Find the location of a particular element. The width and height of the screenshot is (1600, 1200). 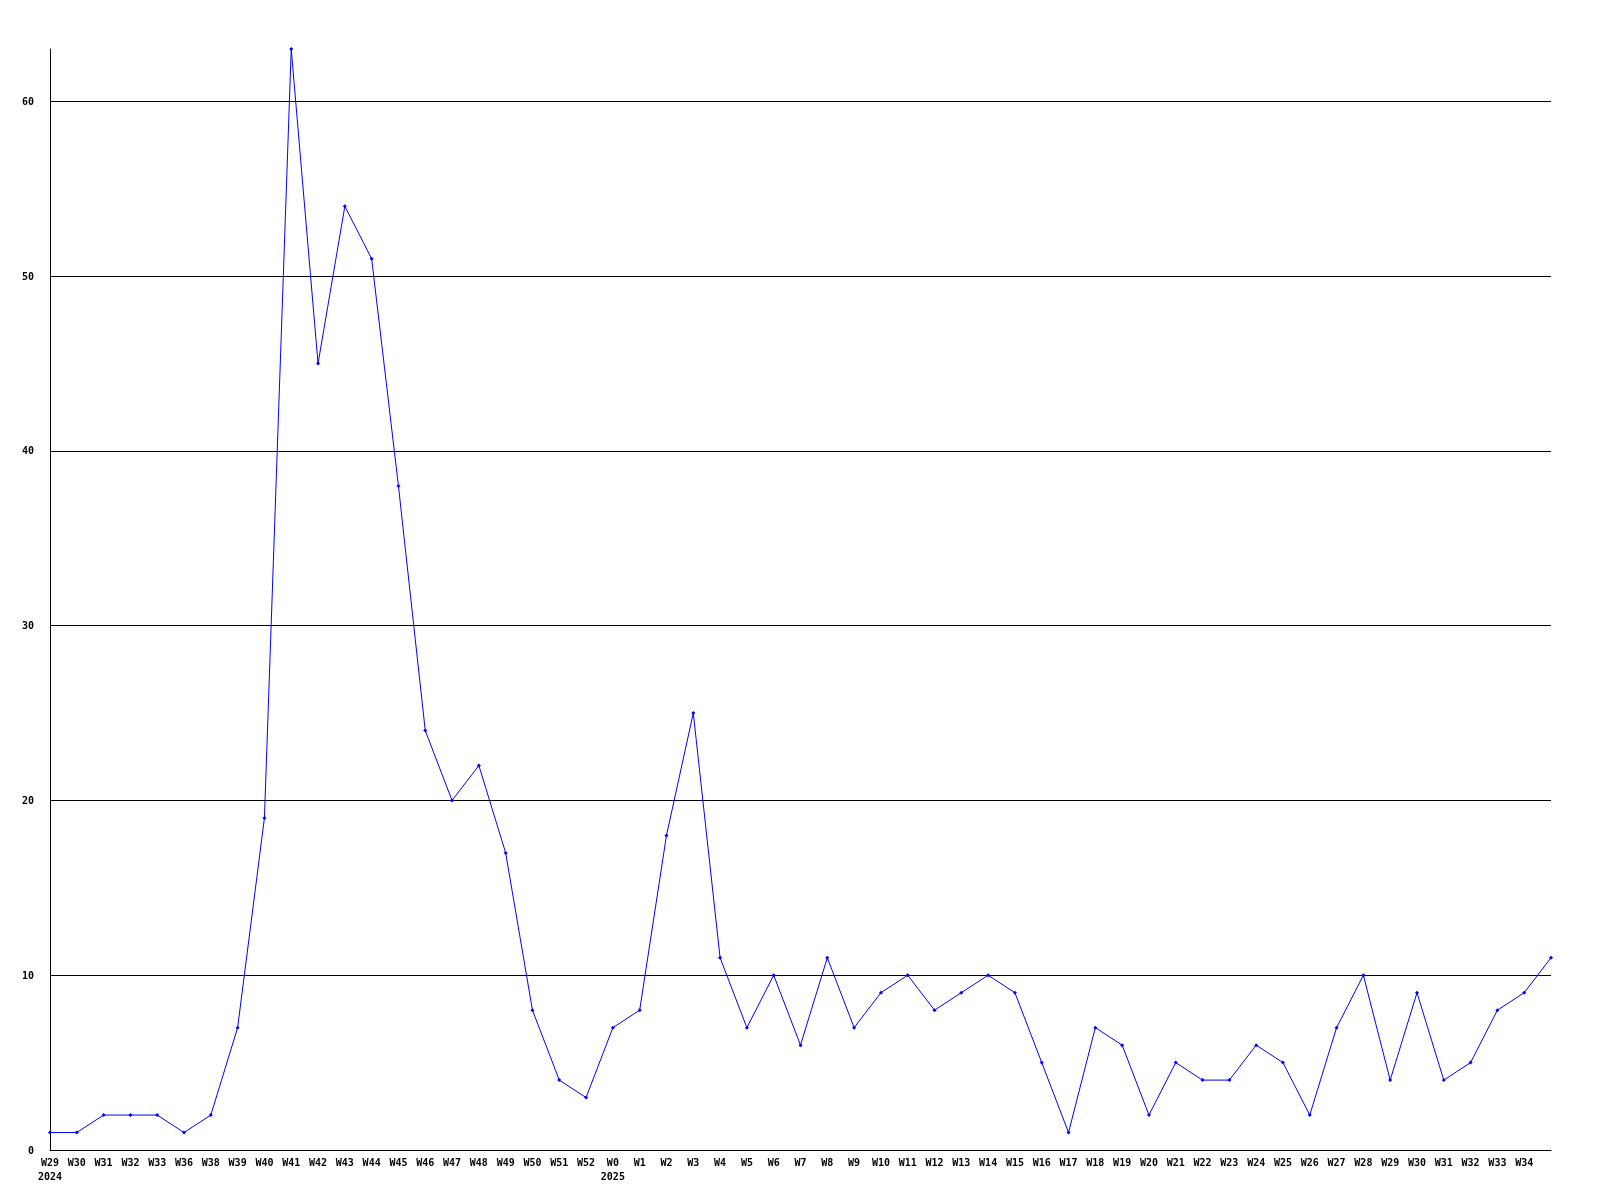

x-tick-label: W48 is located at coordinates (478, 1162).